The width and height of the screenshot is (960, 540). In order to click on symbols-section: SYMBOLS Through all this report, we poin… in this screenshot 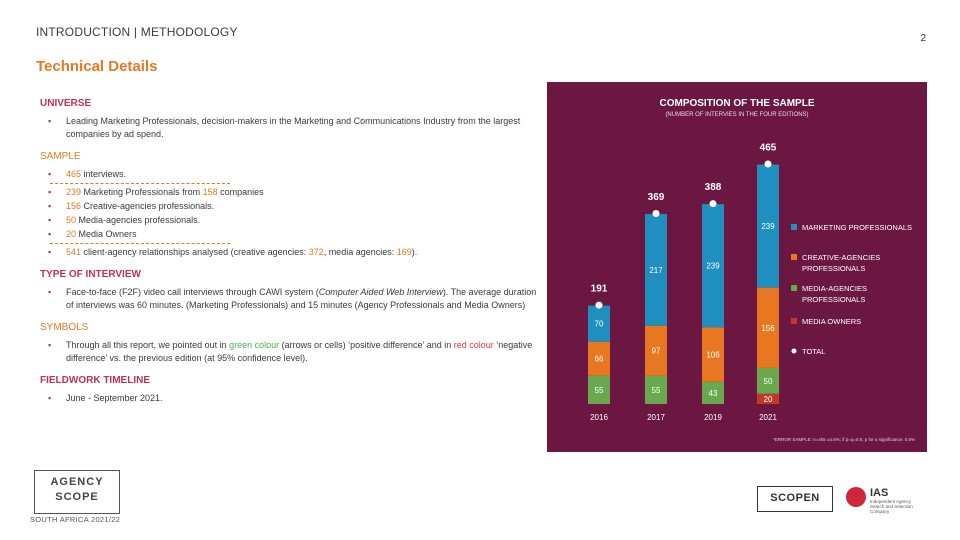, I will do `click(290, 343)`.